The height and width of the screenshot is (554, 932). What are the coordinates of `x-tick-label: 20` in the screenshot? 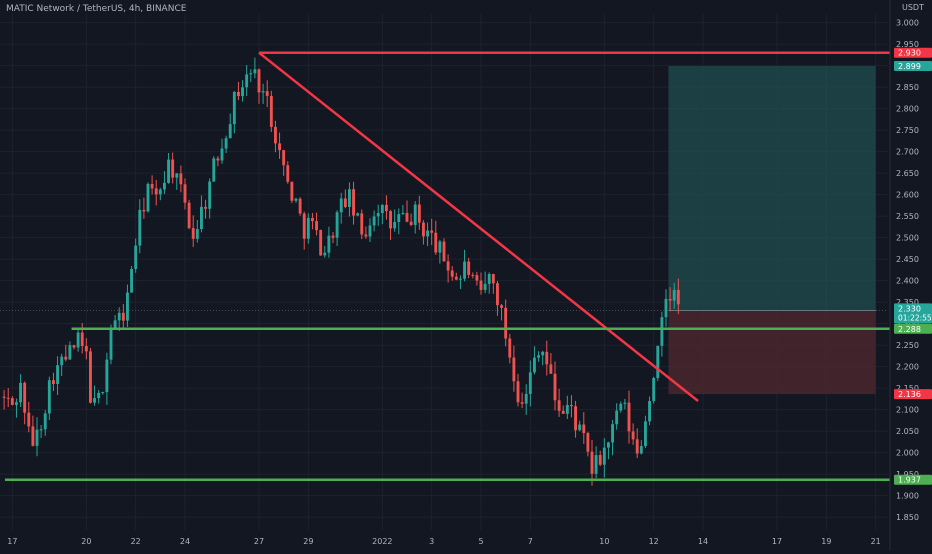 It's located at (86, 541).